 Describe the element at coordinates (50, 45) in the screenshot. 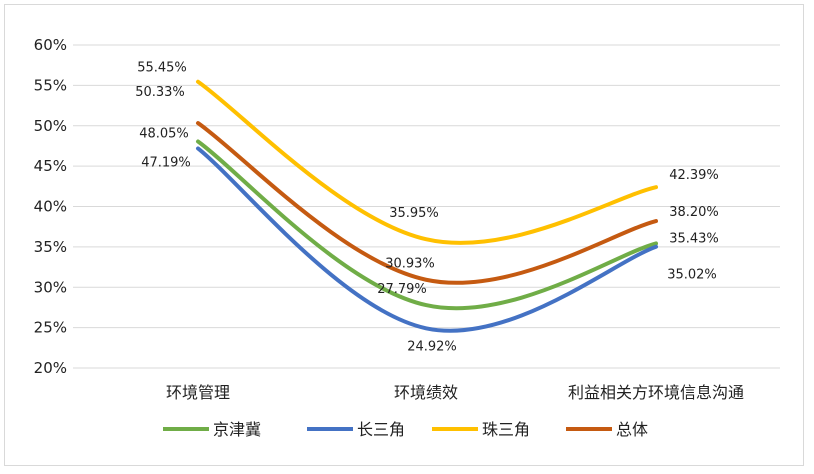

I see `y-tick-label: 60%` at that location.